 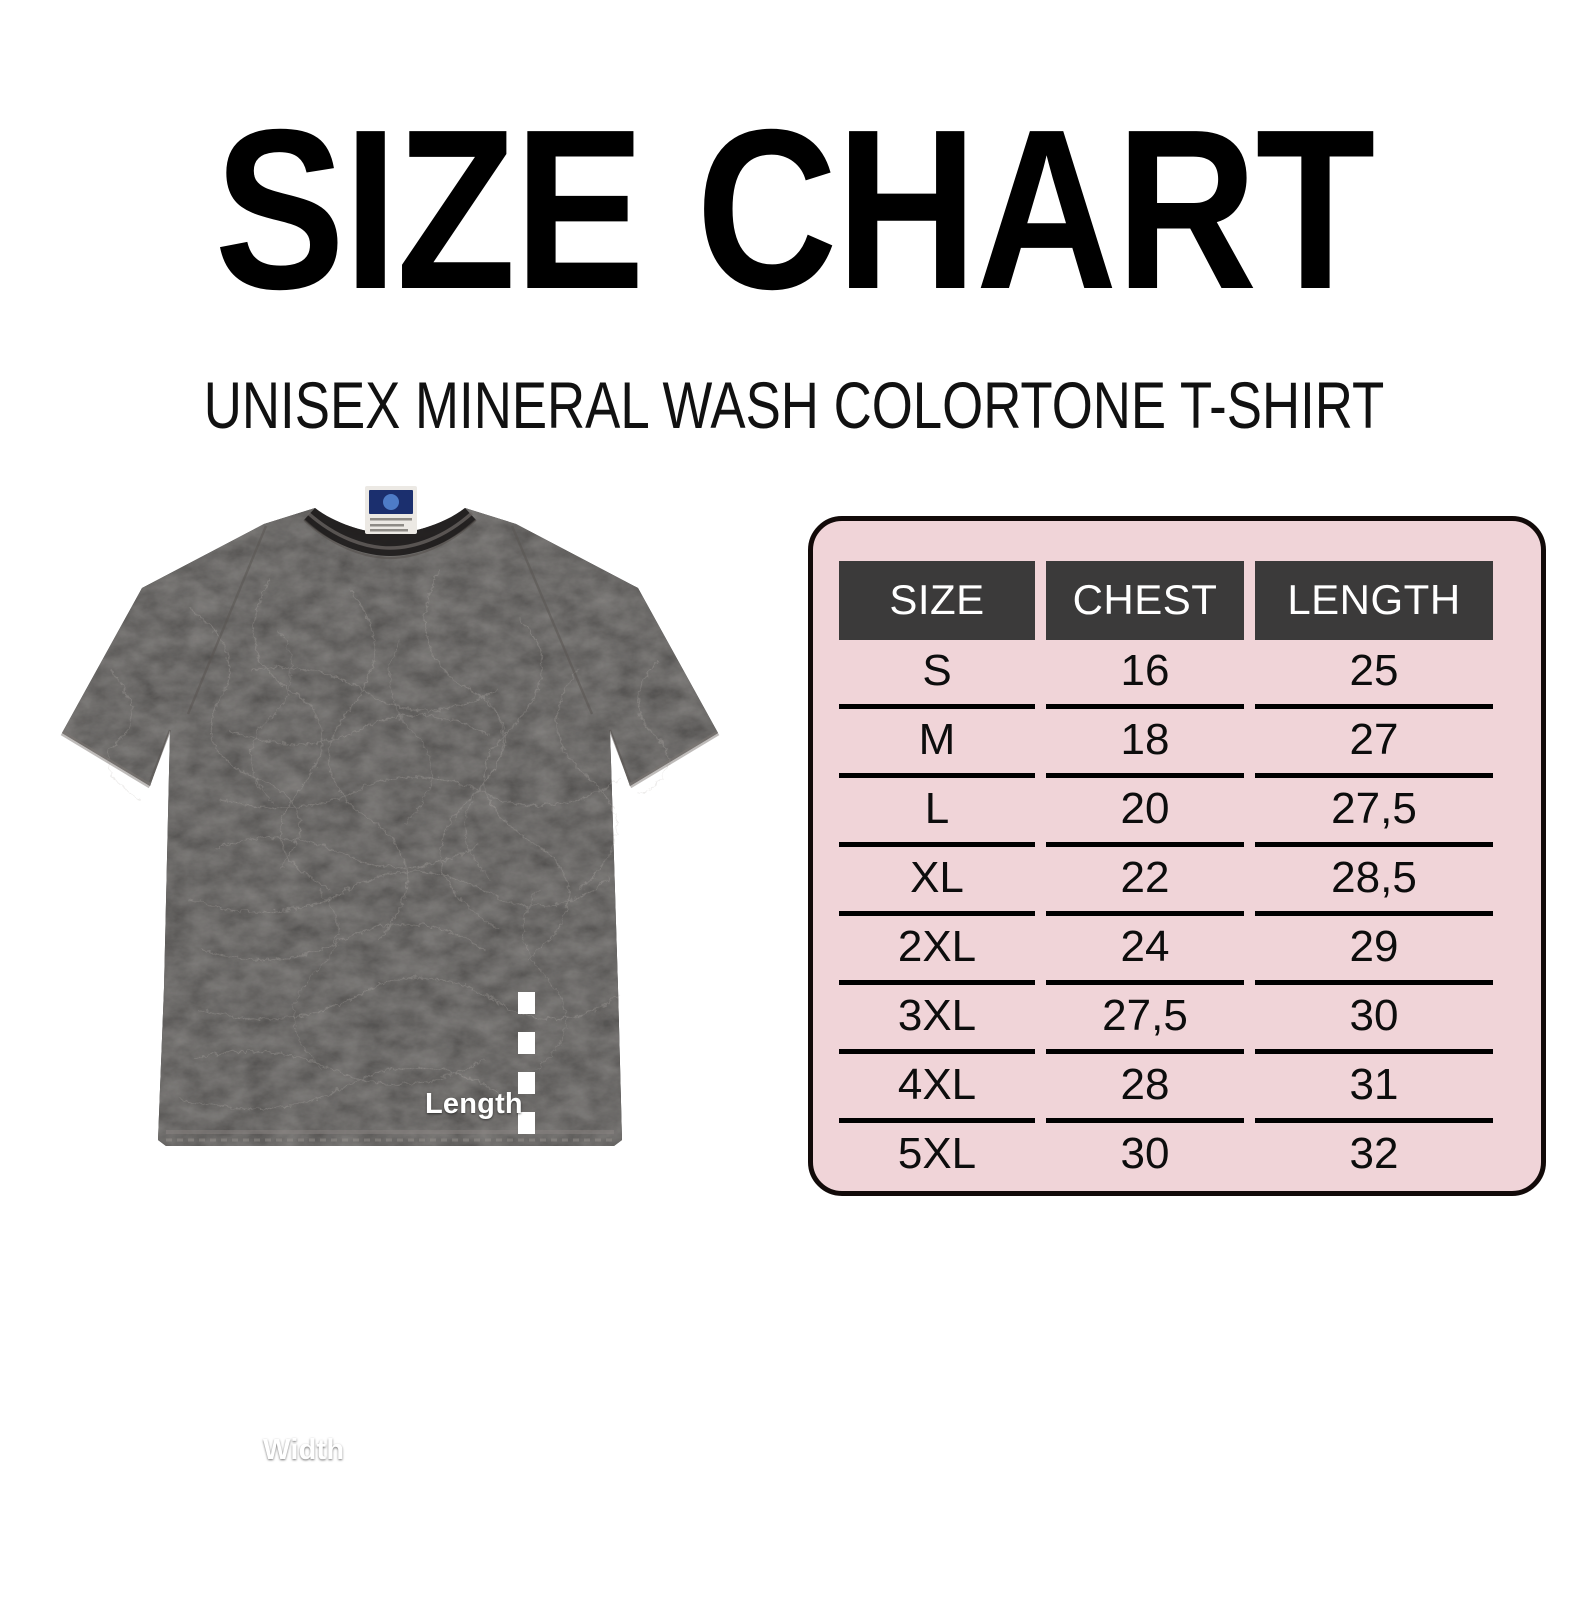 I want to click on cell-chest: 24, so click(x=1145, y=945).